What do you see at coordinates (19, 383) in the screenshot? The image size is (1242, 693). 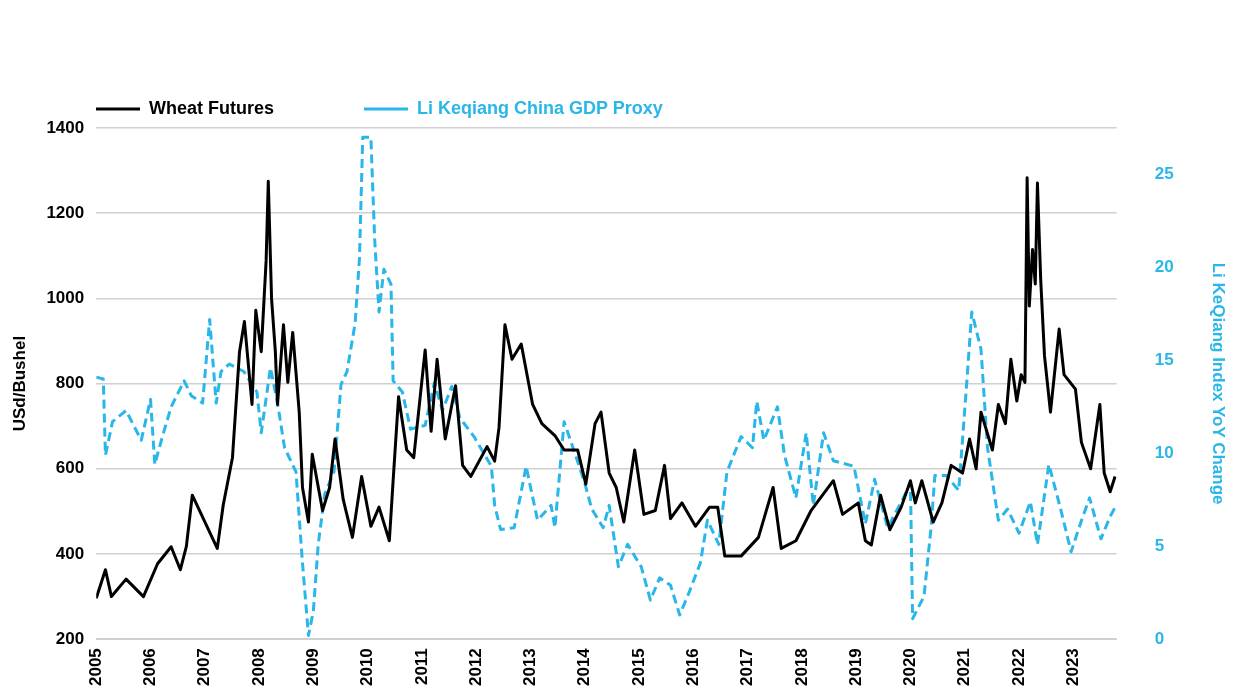 I see `y-axis-title: USd/Bushel` at bounding box center [19, 383].